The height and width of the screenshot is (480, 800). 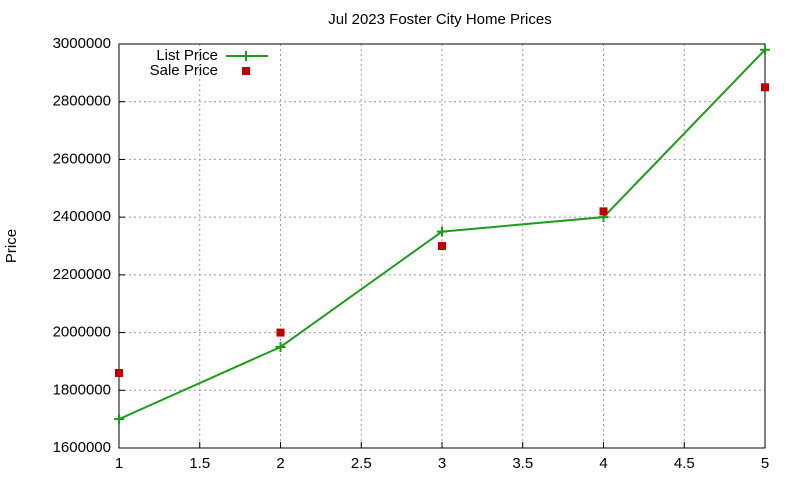 What do you see at coordinates (82, 447) in the screenshot?
I see `y-tick-label: 1600000` at bounding box center [82, 447].